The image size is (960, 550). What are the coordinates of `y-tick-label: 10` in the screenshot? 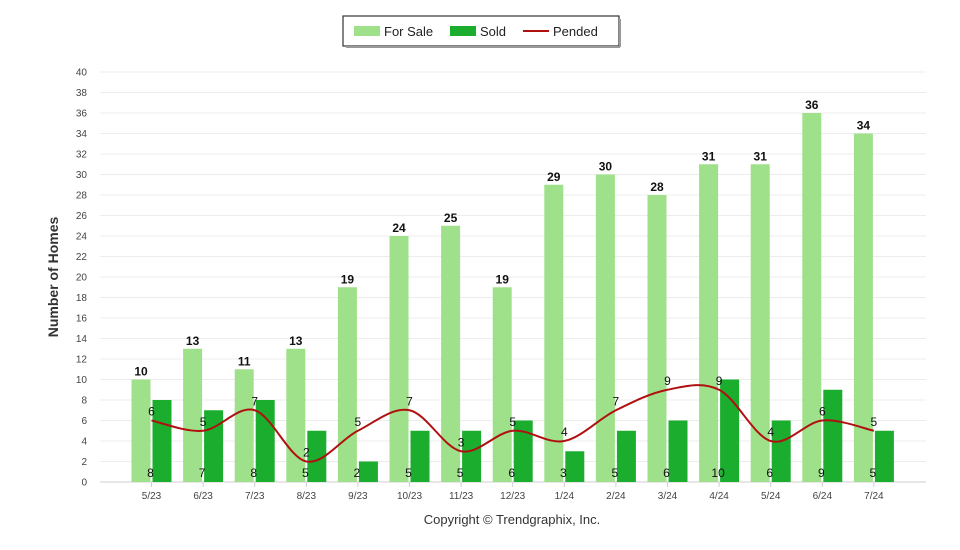 It's located at (82, 380).